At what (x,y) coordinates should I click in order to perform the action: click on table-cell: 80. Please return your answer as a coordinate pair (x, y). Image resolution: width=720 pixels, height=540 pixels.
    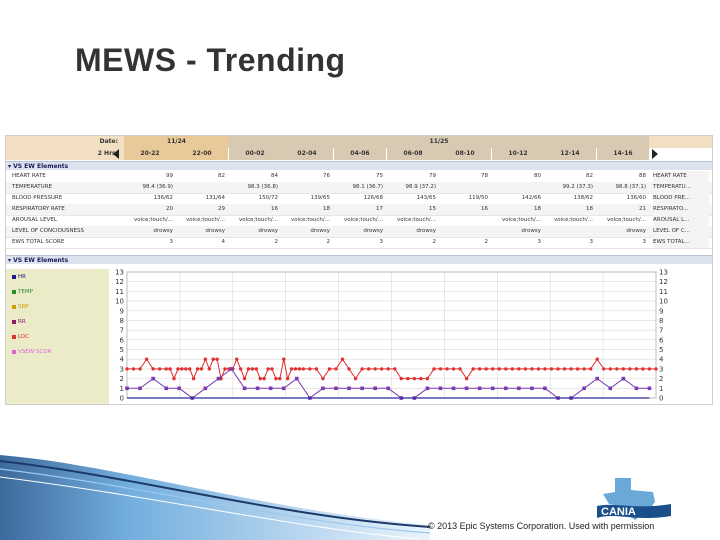
    Looking at the image, I should click on (537, 176).